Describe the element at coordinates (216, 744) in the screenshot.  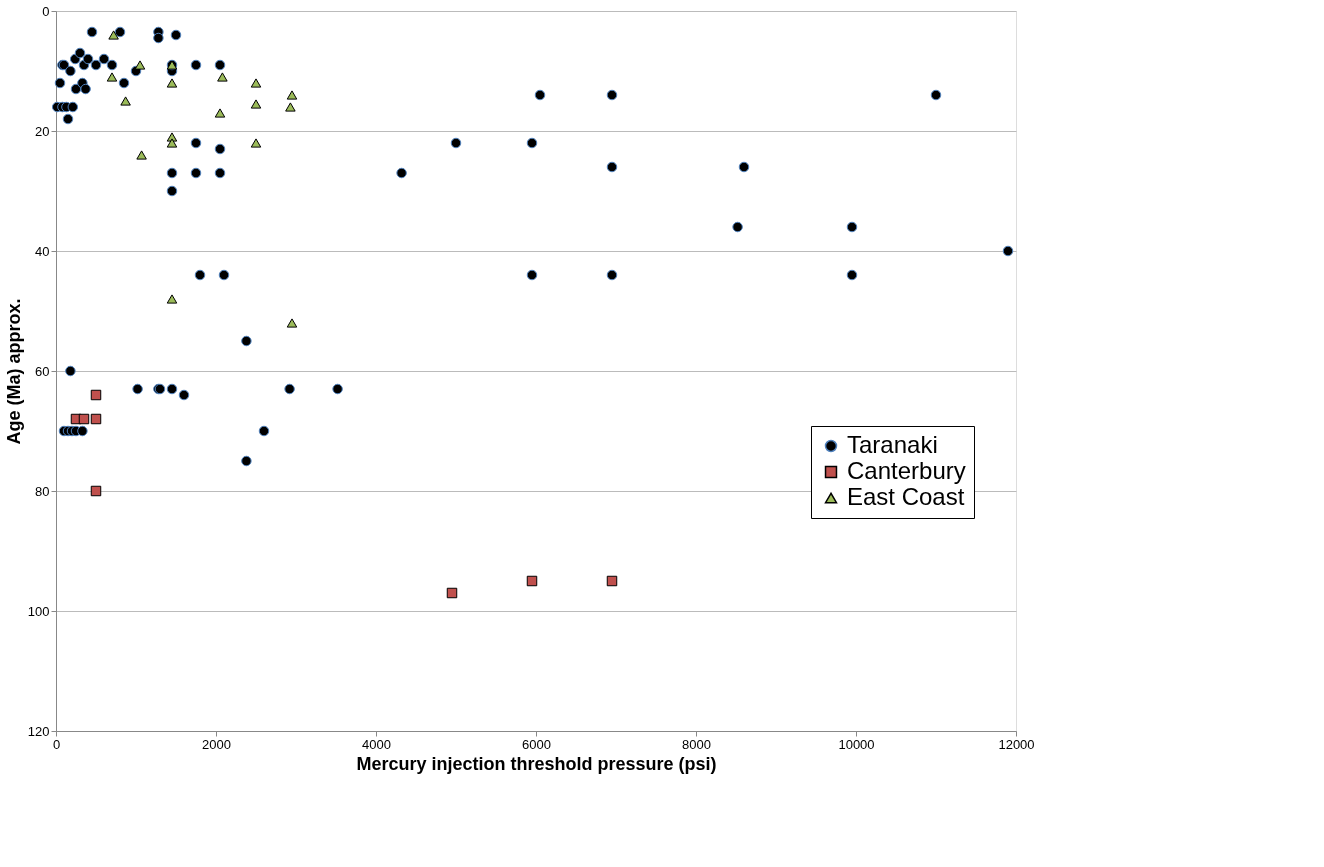
I see `x-tick-label: 2000` at that location.